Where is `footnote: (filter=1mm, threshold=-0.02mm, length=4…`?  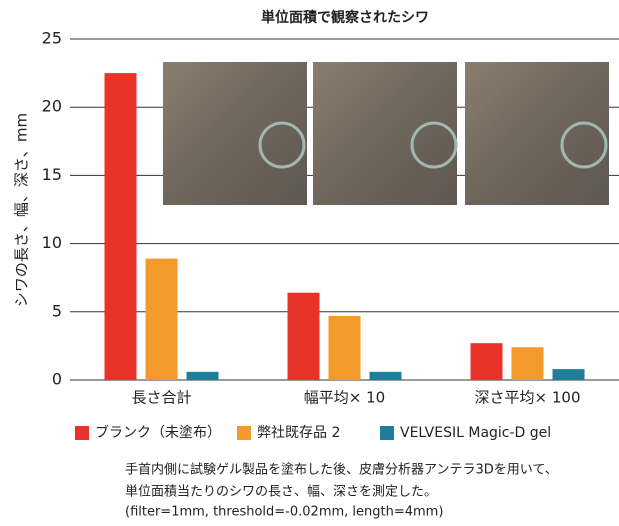 footnote: (filter=1mm, threshold=-0.02mm, length=4… is located at coordinates (284, 512).